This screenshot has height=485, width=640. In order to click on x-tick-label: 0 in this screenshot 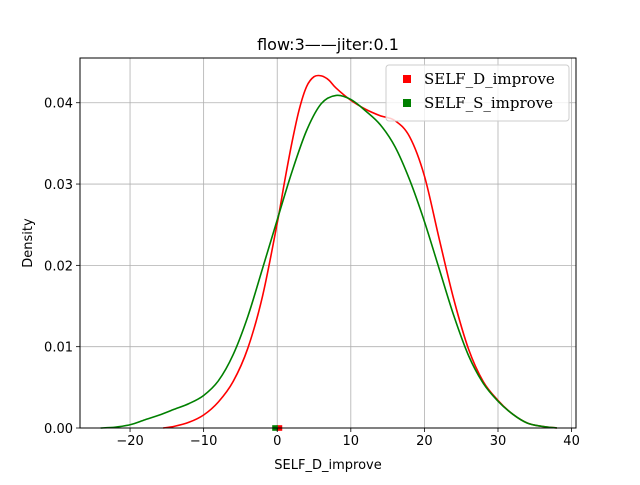, I will do `click(277, 441)`.